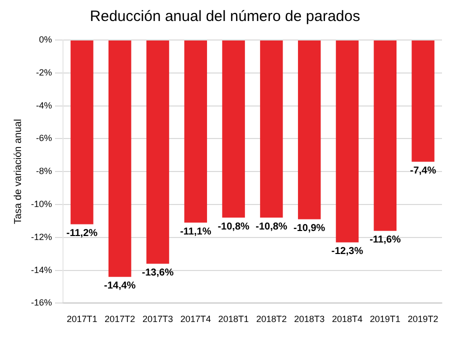 This screenshot has width=460, height=340. Describe the element at coordinates (385, 319) in the screenshot. I see `x-tick-label: 2019T1` at that location.